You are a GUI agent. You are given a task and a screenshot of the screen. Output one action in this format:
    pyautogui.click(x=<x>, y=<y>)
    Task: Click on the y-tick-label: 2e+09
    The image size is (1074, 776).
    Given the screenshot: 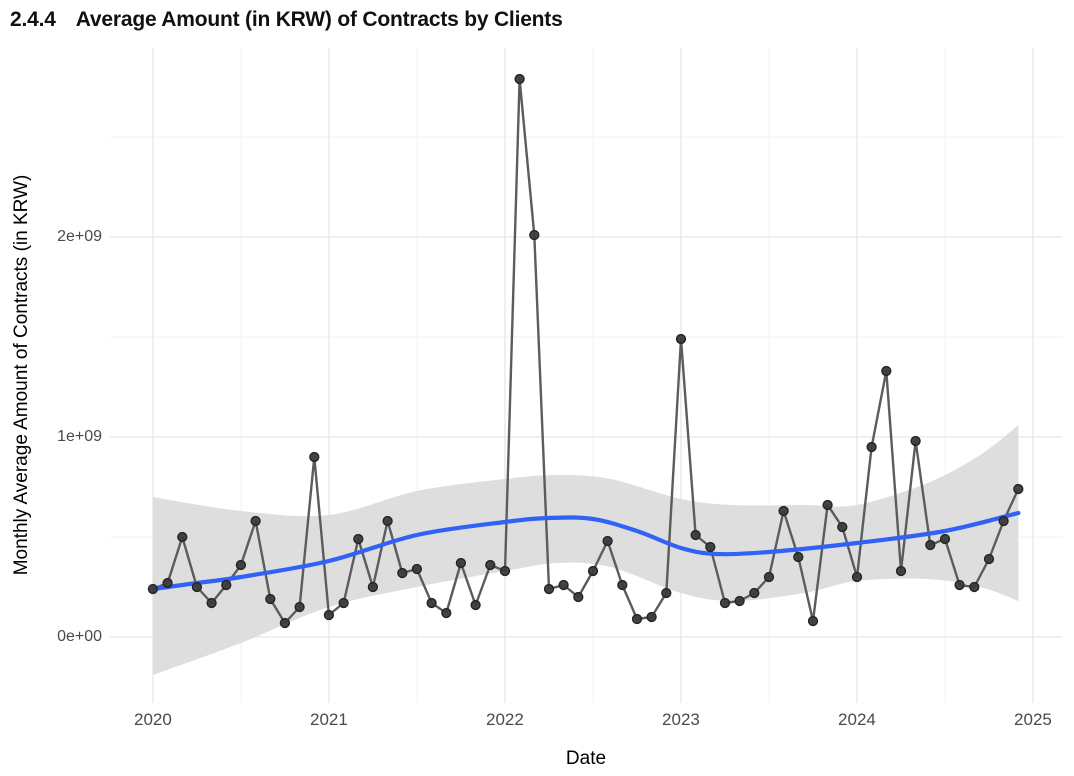 What is the action you would take?
    pyautogui.click(x=79, y=236)
    